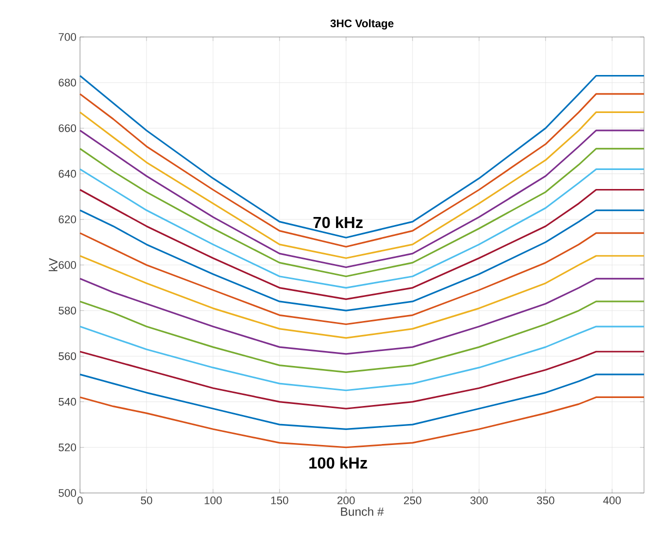 This screenshot has width=646, height=549. Describe the element at coordinates (67, 493) in the screenshot. I see `y-tick-label: 500` at that location.